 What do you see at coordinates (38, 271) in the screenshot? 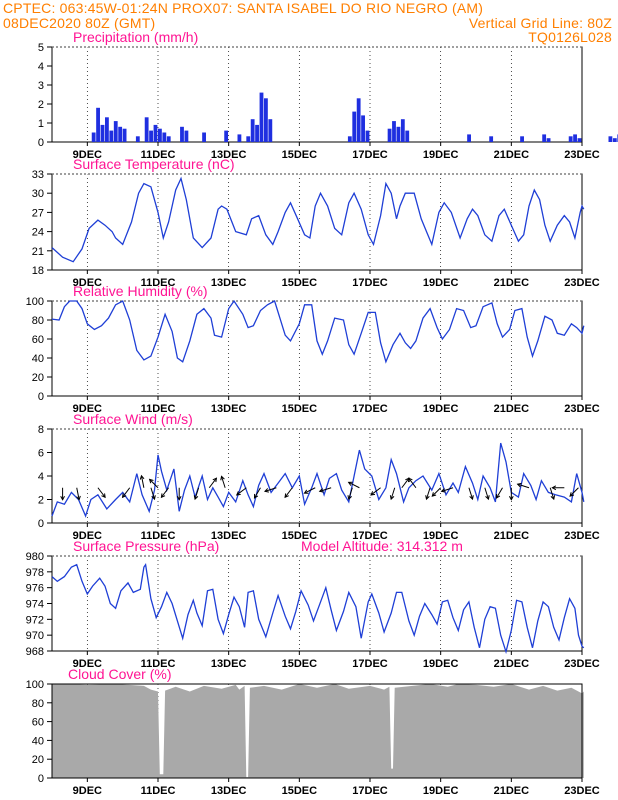
I see `y-tick-label: 18` at bounding box center [38, 271].